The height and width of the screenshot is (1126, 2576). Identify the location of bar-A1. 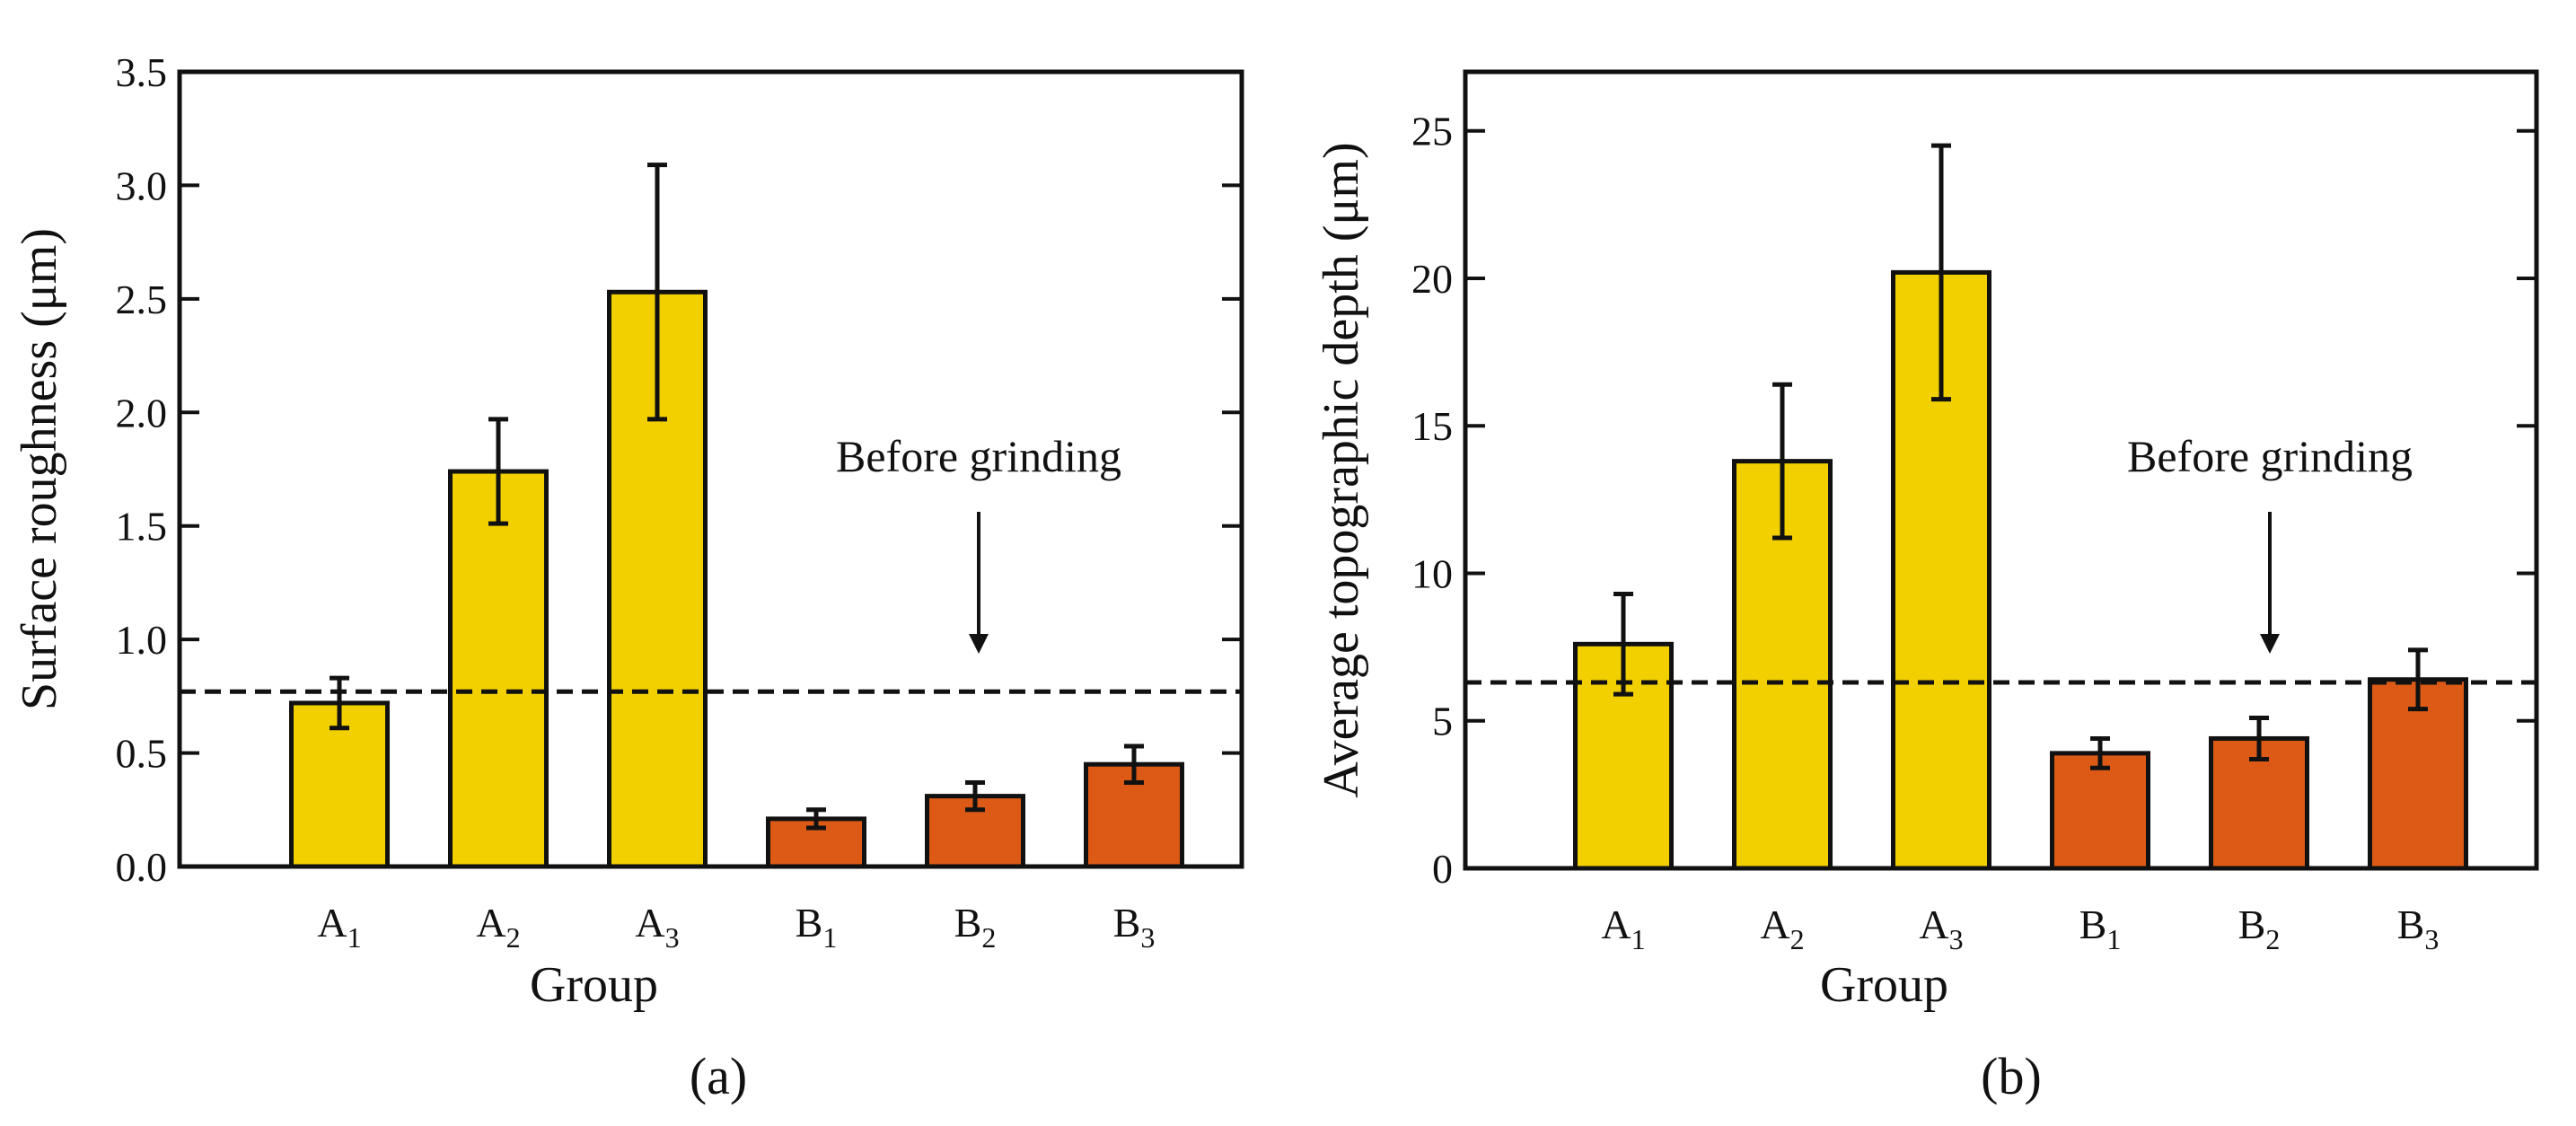
(339, 784).